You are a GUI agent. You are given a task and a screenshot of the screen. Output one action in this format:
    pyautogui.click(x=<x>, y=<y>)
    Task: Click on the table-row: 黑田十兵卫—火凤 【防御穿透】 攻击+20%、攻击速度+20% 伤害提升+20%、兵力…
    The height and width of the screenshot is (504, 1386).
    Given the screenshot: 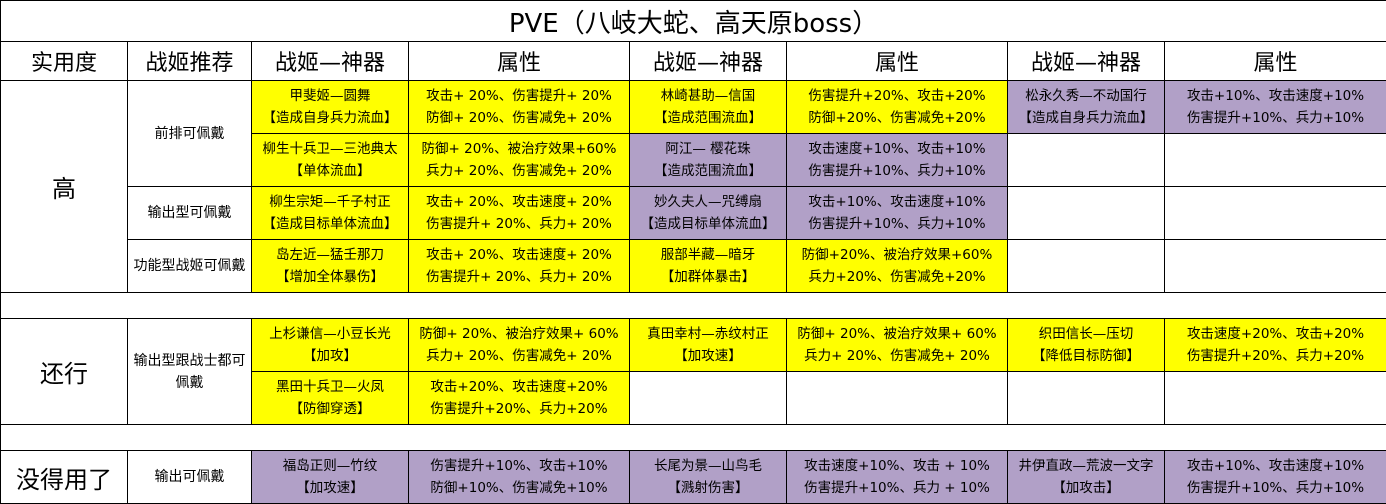 What is the action you would take?
    pyautogui.click(x=693, y=398)
    